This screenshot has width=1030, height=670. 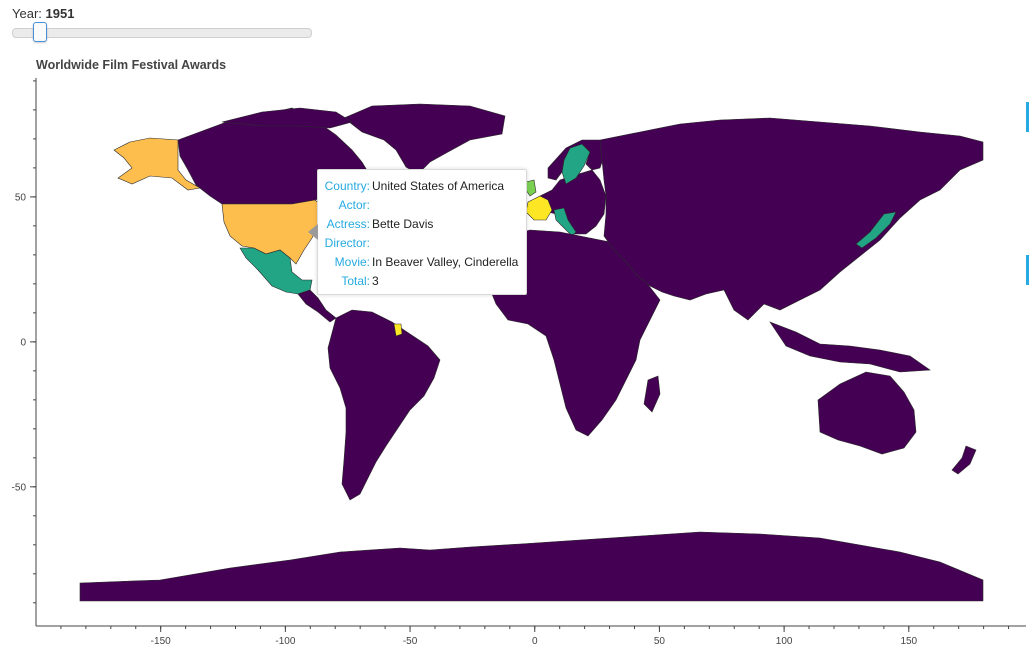 What do you see at coordinates (384, 405) in the screenshot?
I see `continent-south-america` at bounding box center [384, 405].